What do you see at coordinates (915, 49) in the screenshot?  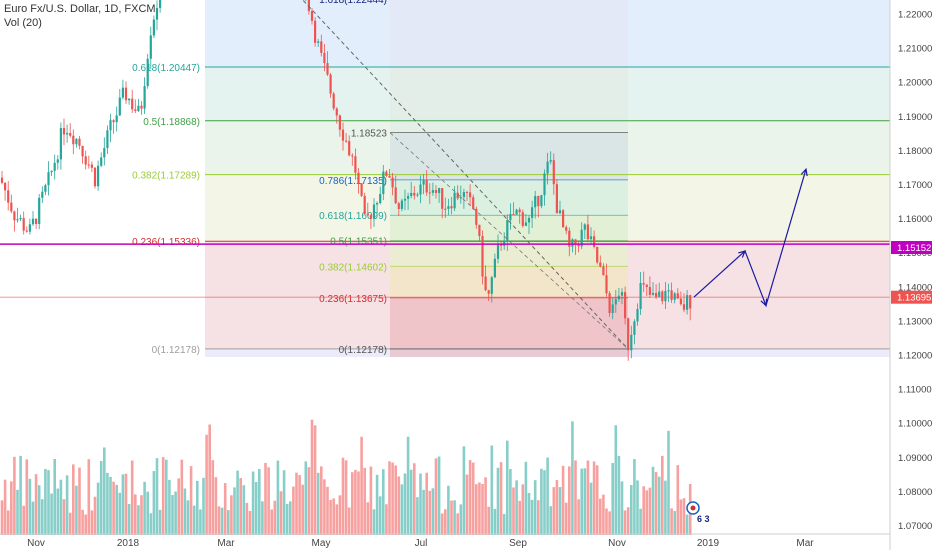 I see `price-tick-label: 1.21000` at bounding box center [915, 49].